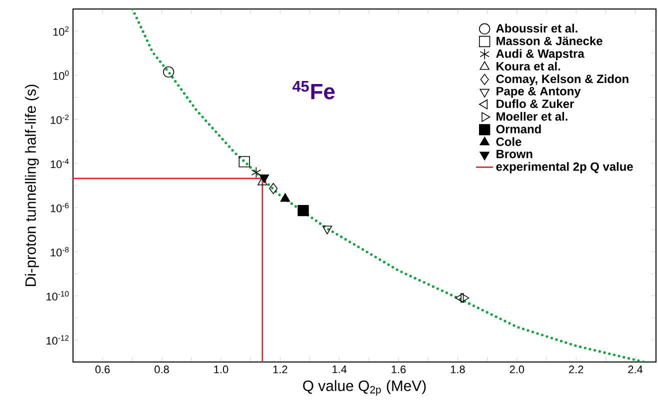  What do you see at coordinates (528, 66) in the screenshot?
I see `legend-label: Koura et al.` at bounding box center [528, 66].